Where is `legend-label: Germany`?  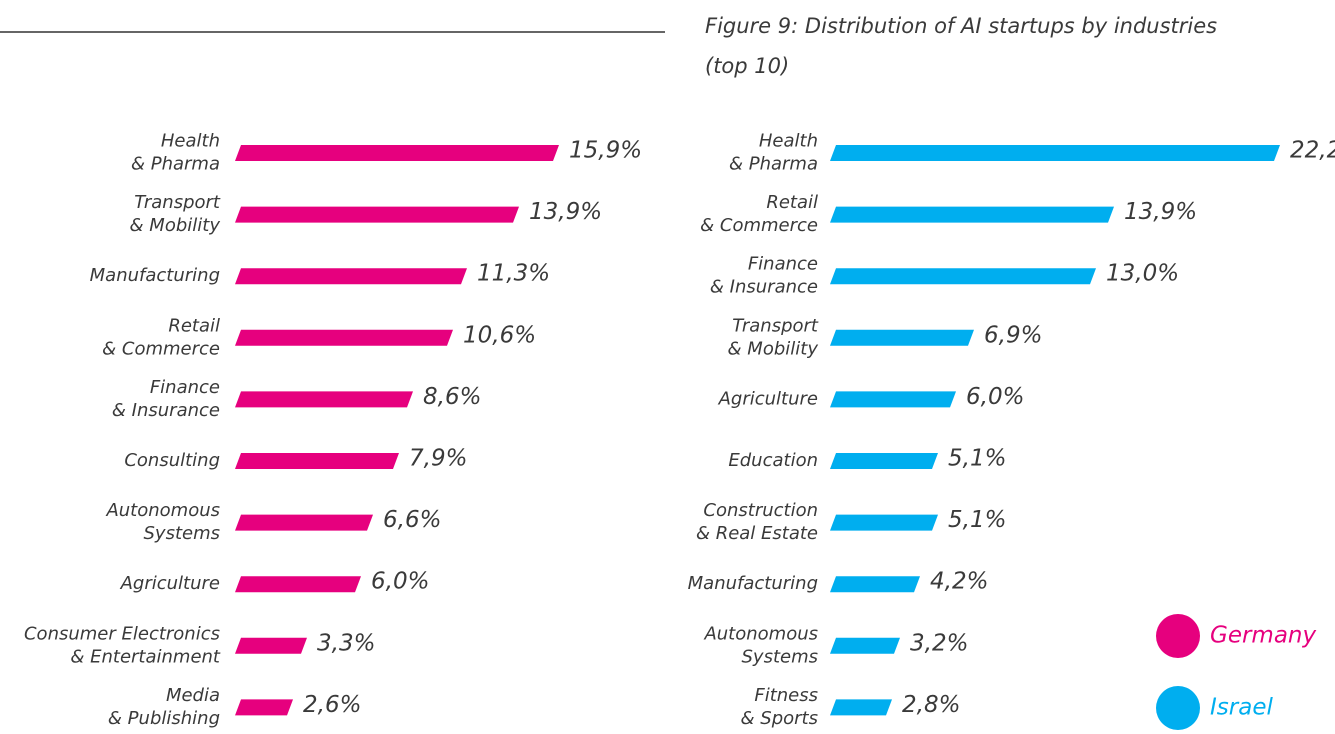 legend-label: Germany is located at coordinates (1263, 636).